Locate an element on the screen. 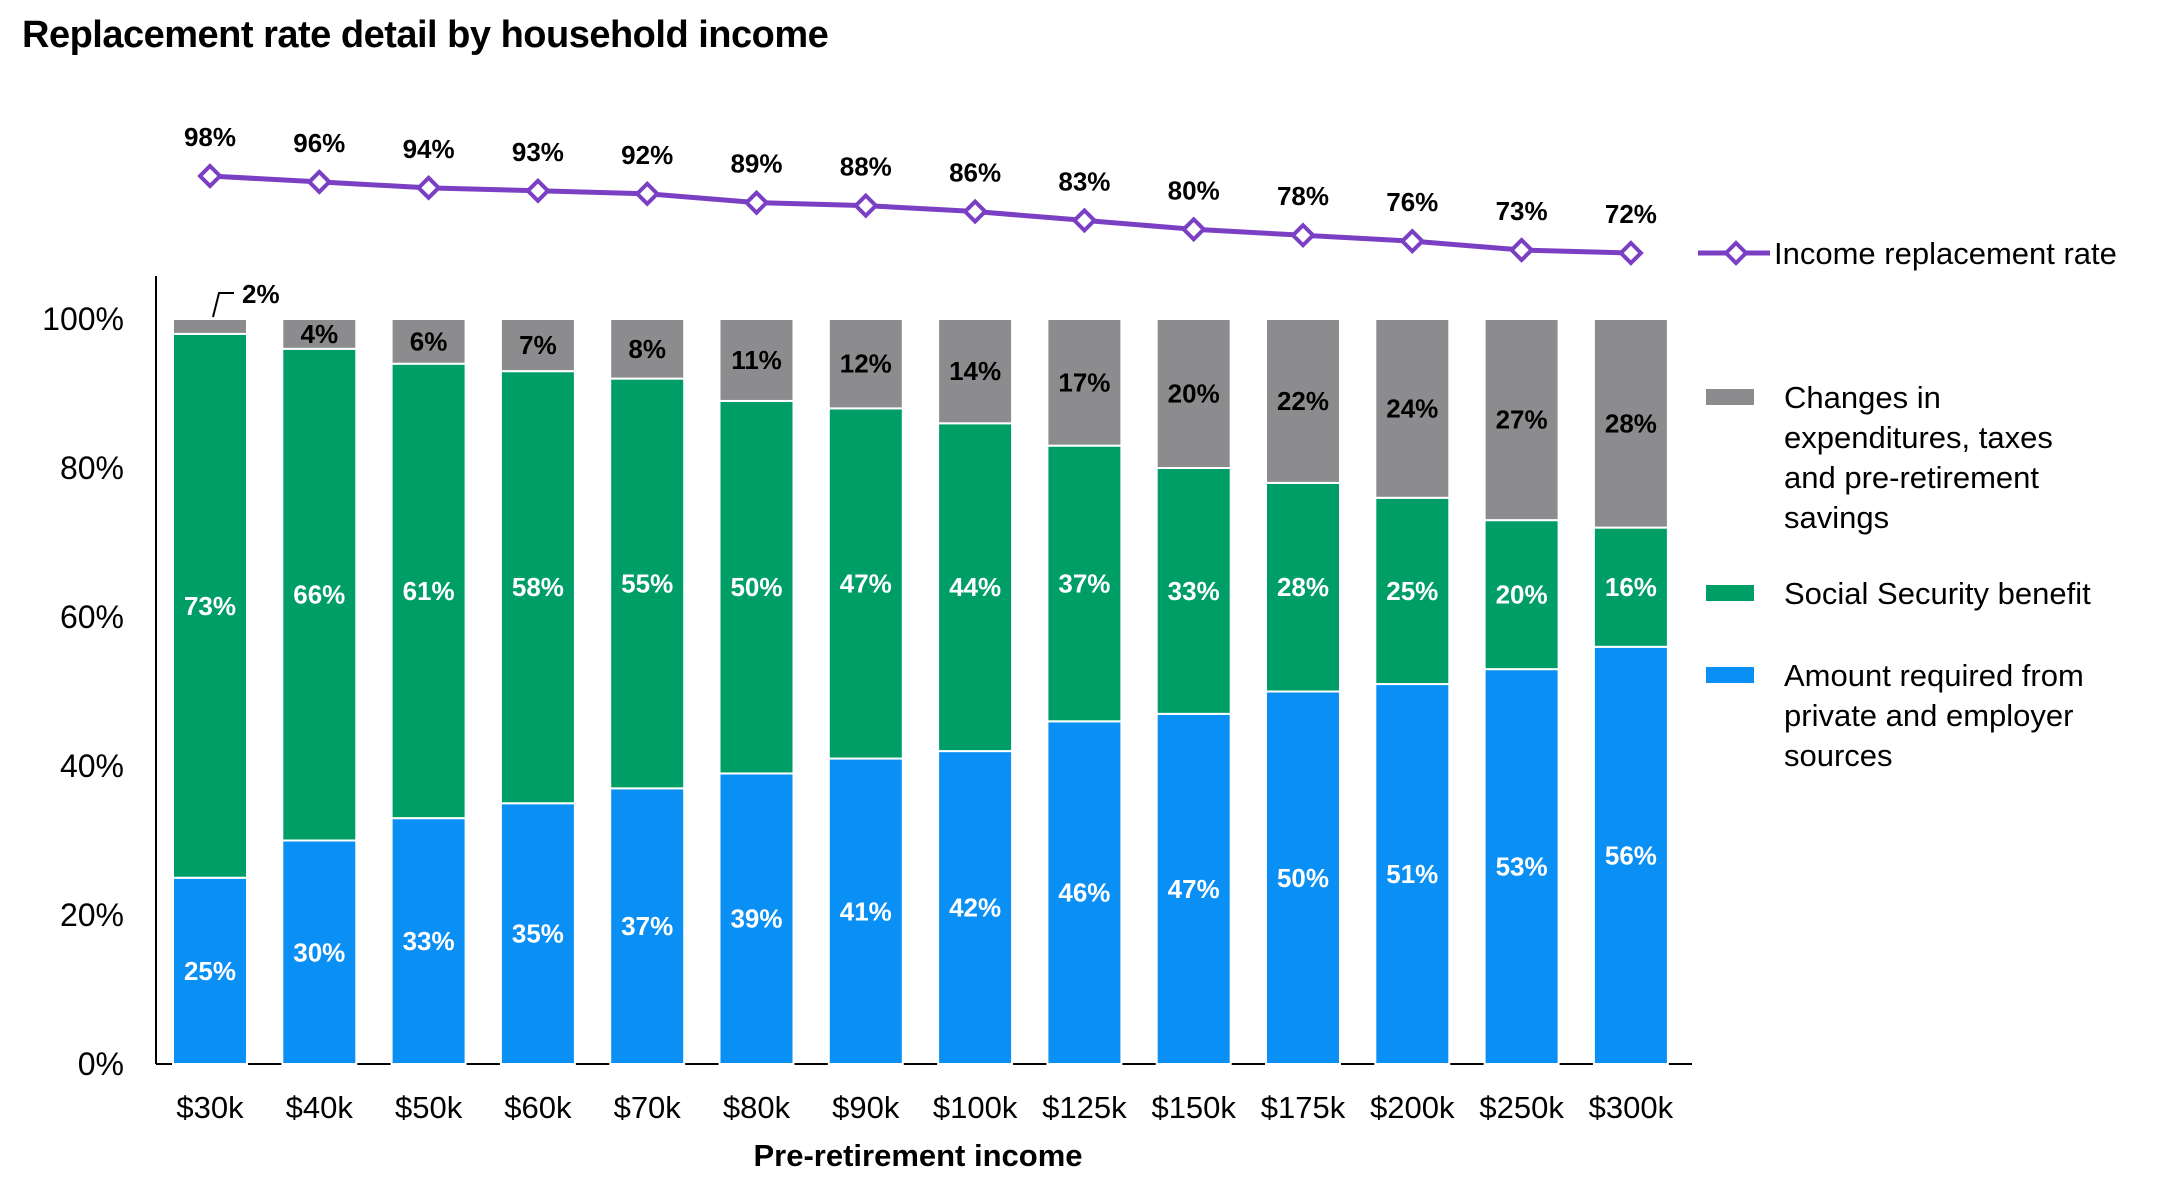 Image resolution: width=2172 pixels, height=1186 pixels. x-tick-label: $70k is located at coordinates (648, 1107).